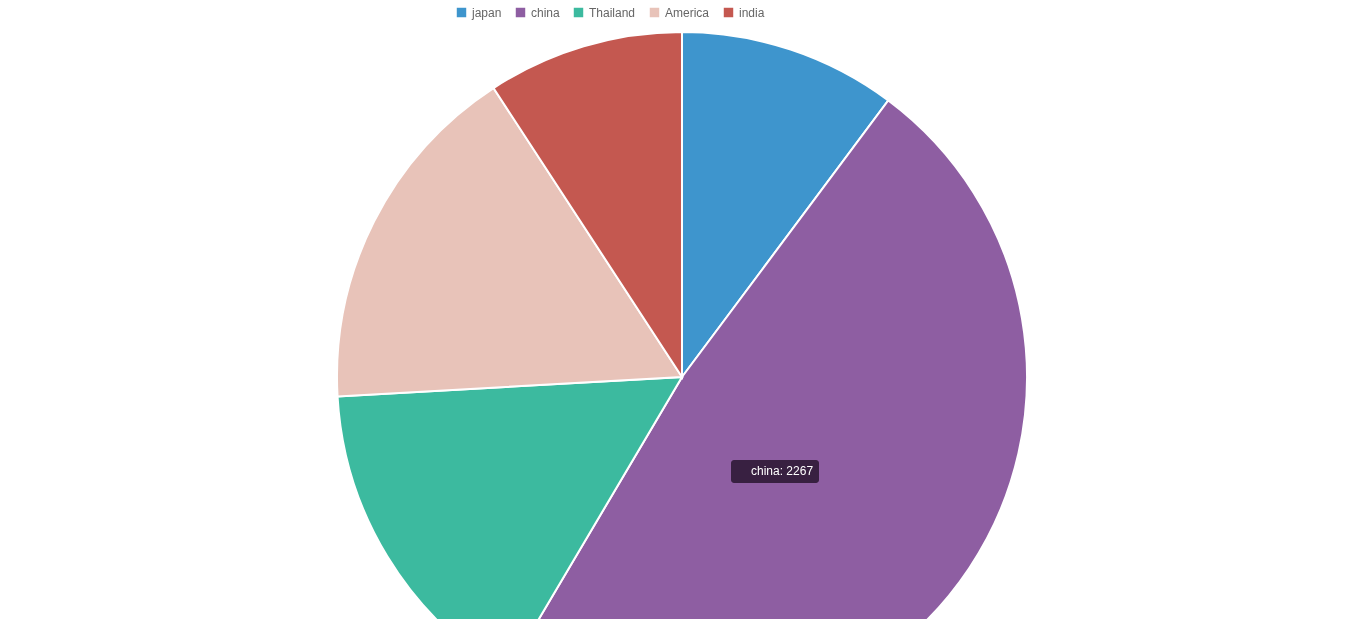  I want to click on legend-label: japan, so click(486, 12).